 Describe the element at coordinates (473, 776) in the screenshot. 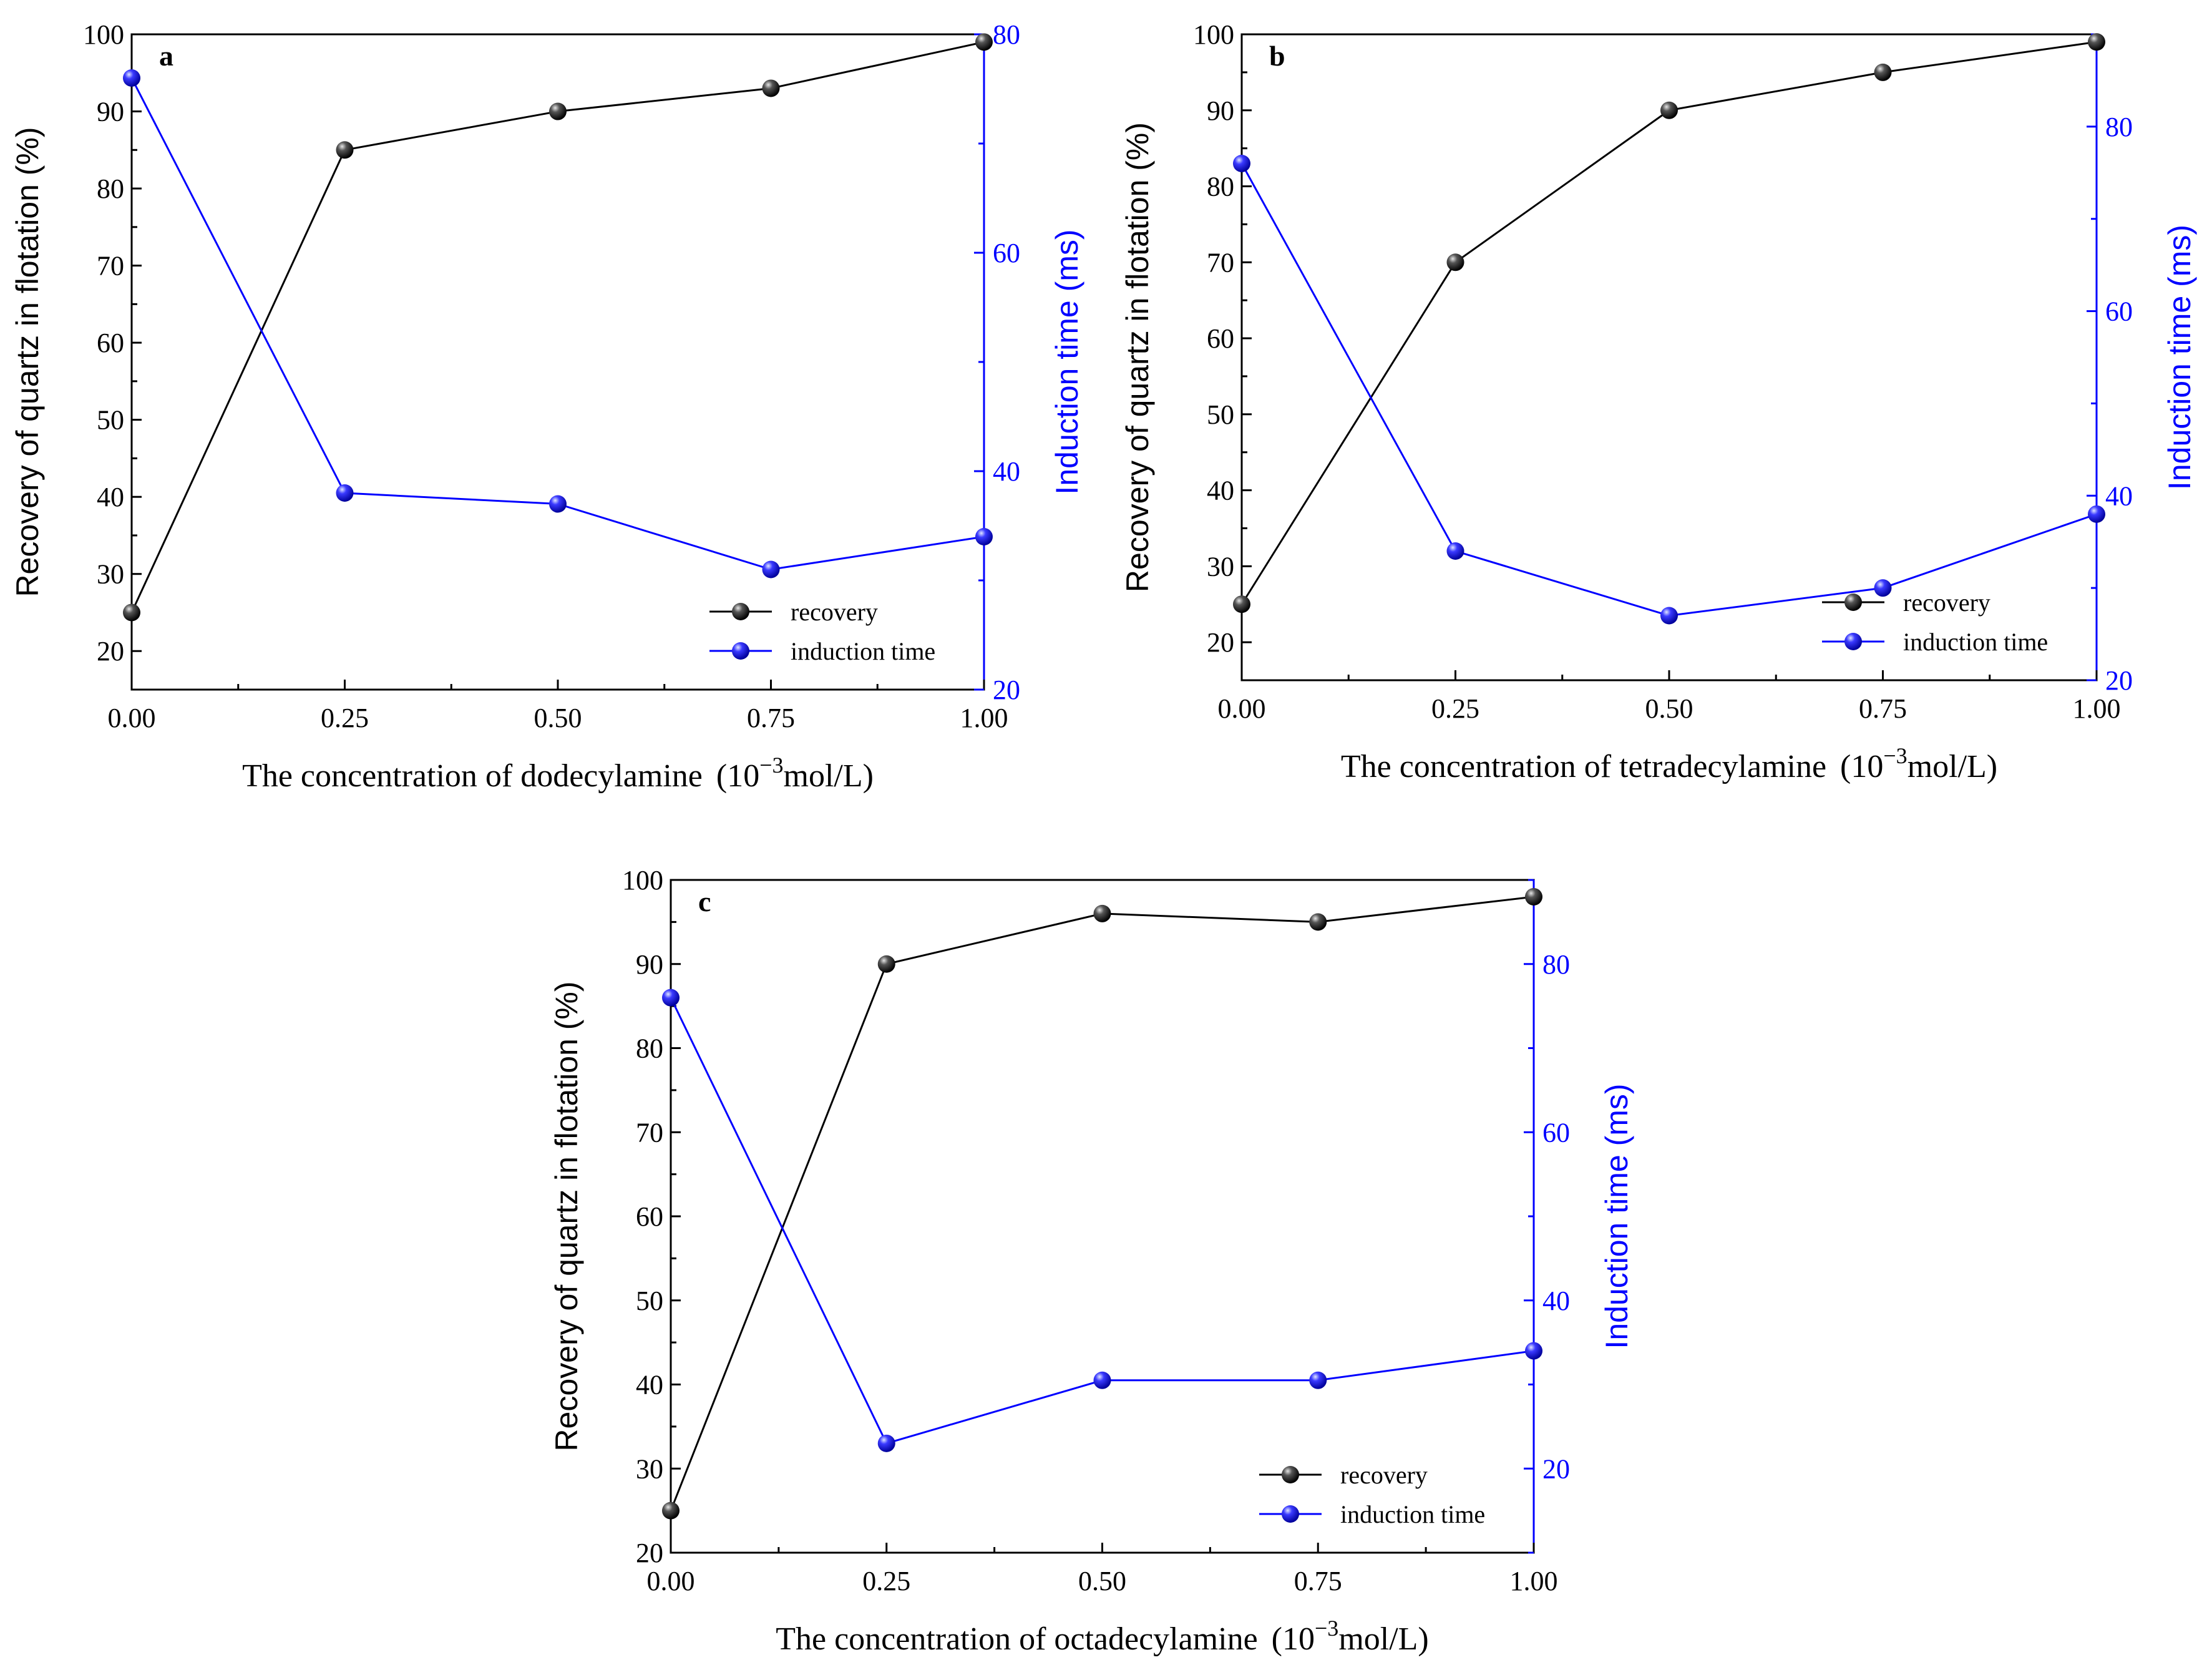

I see `x-axis-title-main: The concentration of dodecylamine` at that location.